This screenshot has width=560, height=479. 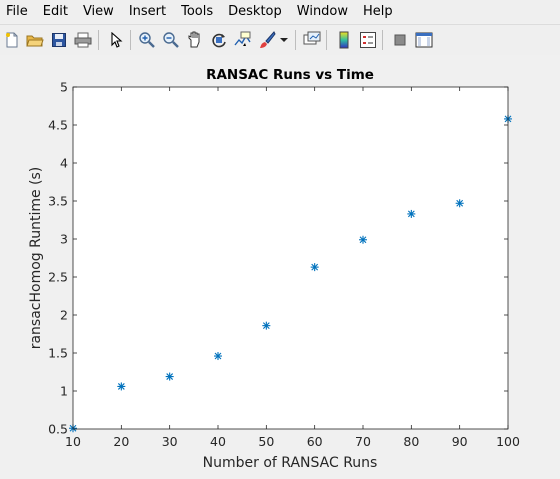 What do you see at coordinates (170, 441) in the screenshot?
I see `x-tick-label: 30` at bounding box center [170, 441].